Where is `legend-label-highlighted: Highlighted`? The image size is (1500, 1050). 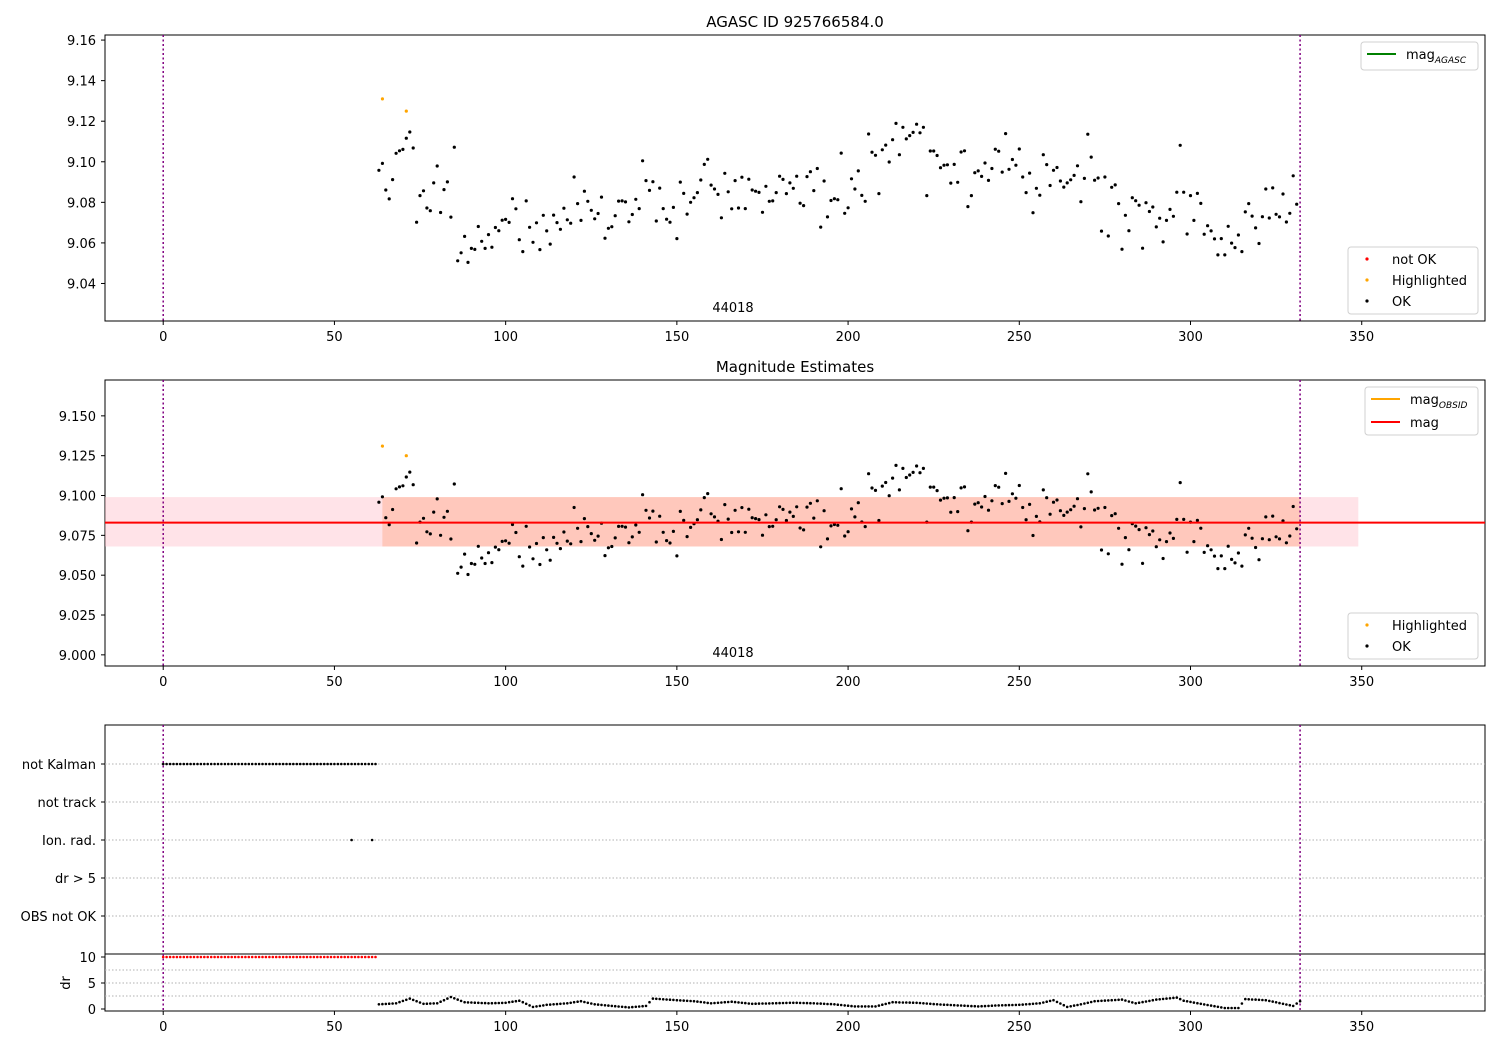 legend-label-highlighted: Highlighted is located at coordinates (1429, 281).